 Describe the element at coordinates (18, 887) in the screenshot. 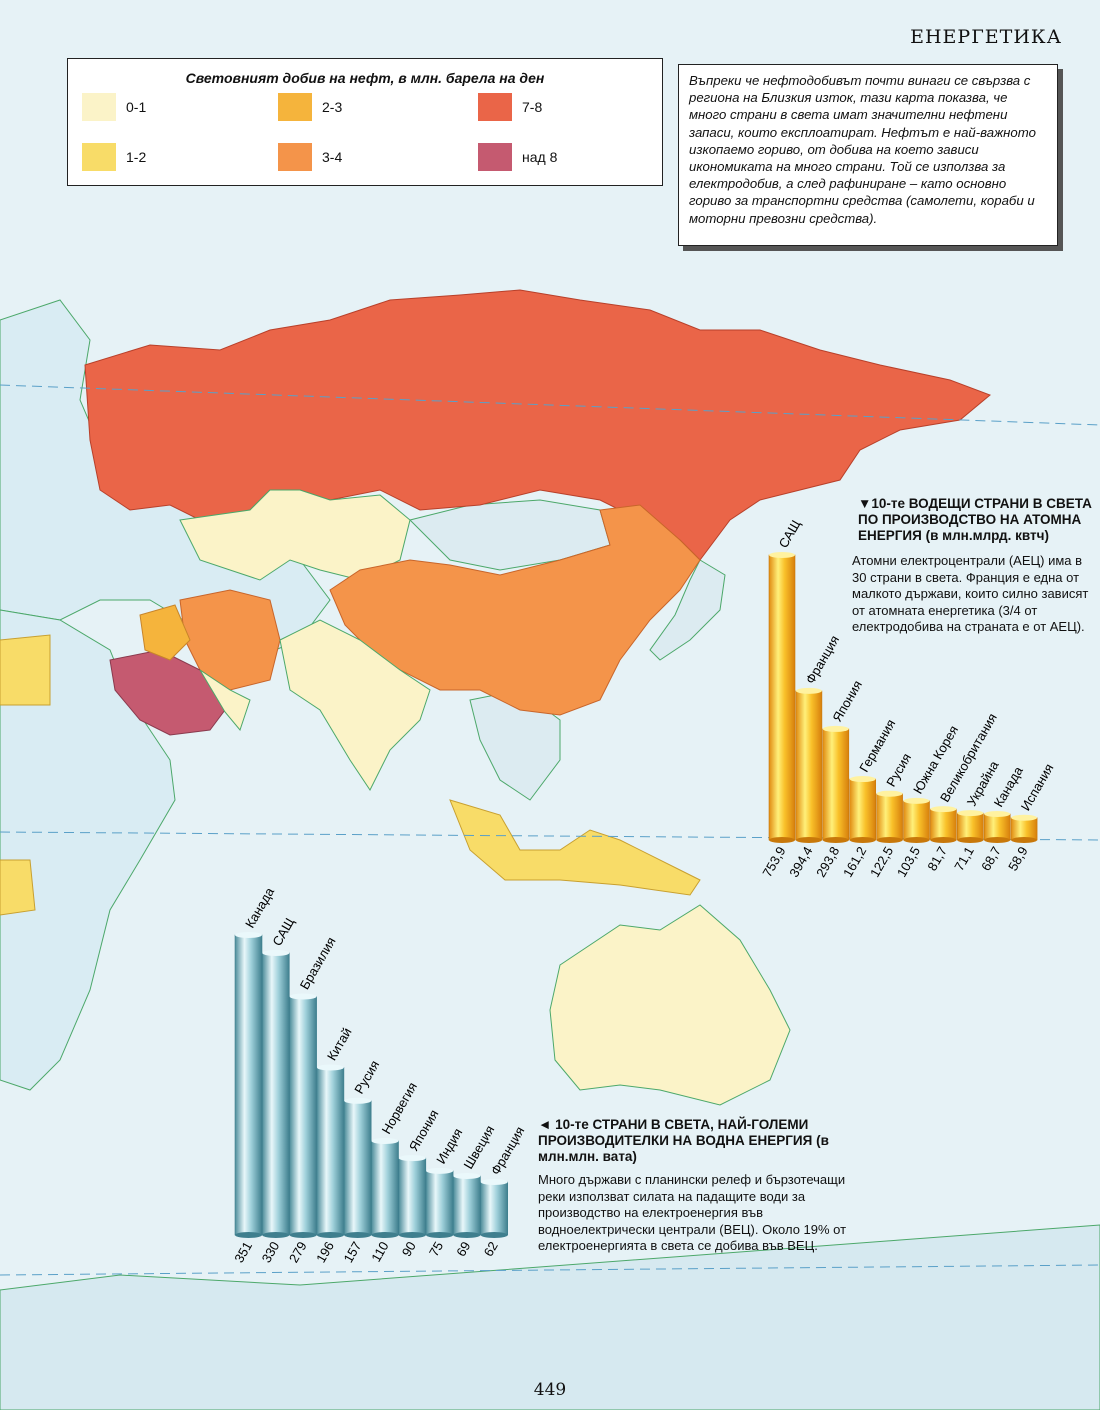

I see `nigeria-region` at that location.